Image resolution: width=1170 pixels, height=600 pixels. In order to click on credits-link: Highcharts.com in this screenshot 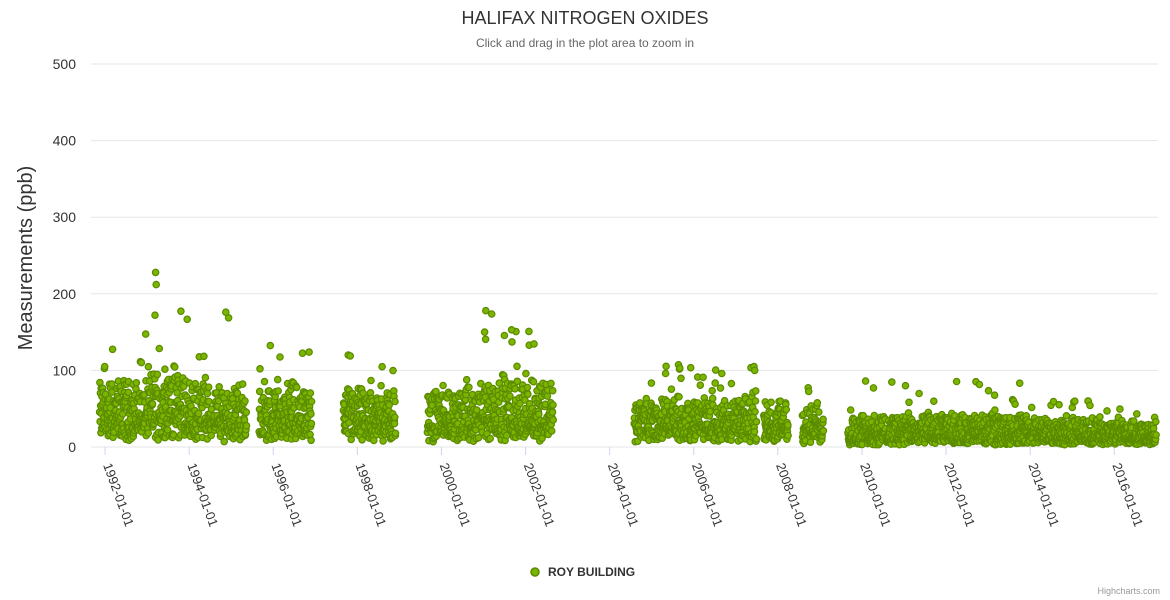, I will do `click(1128, 591)`.